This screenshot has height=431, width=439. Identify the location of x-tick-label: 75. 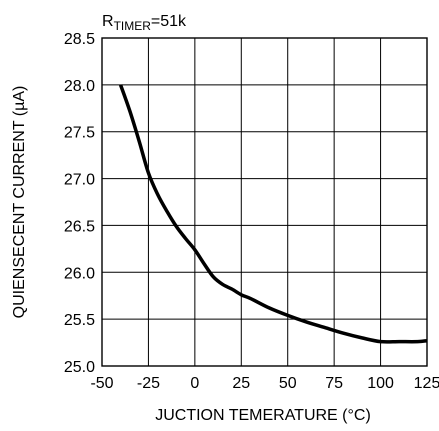
(334, 383).